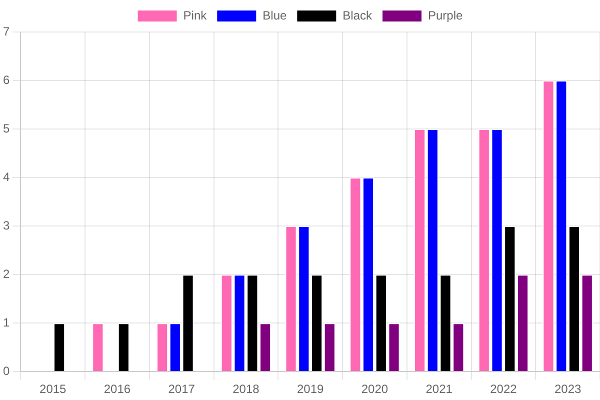 The image size is (600, 400). Describe the element at coordinates (6, 31) in the screenshot. I see `y-tick-label: 7` at that location.